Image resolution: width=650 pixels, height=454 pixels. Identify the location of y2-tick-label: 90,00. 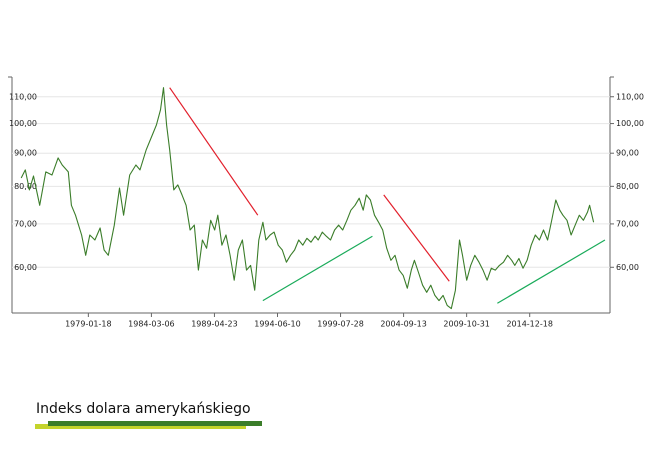
(627, 153).